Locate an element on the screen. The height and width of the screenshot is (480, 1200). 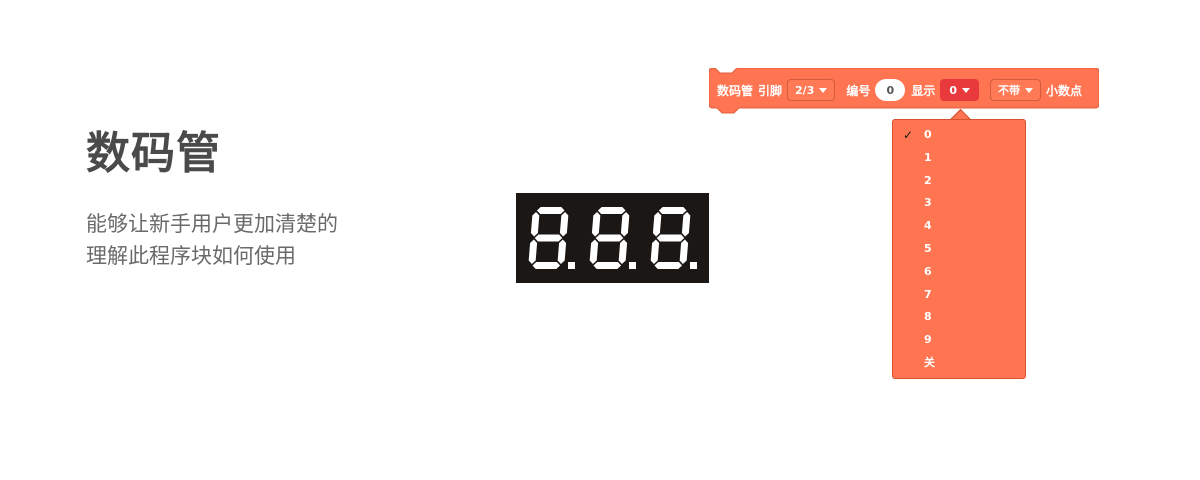
pin-dropdown-value: 2/3 is located at coordinates (805, 90).